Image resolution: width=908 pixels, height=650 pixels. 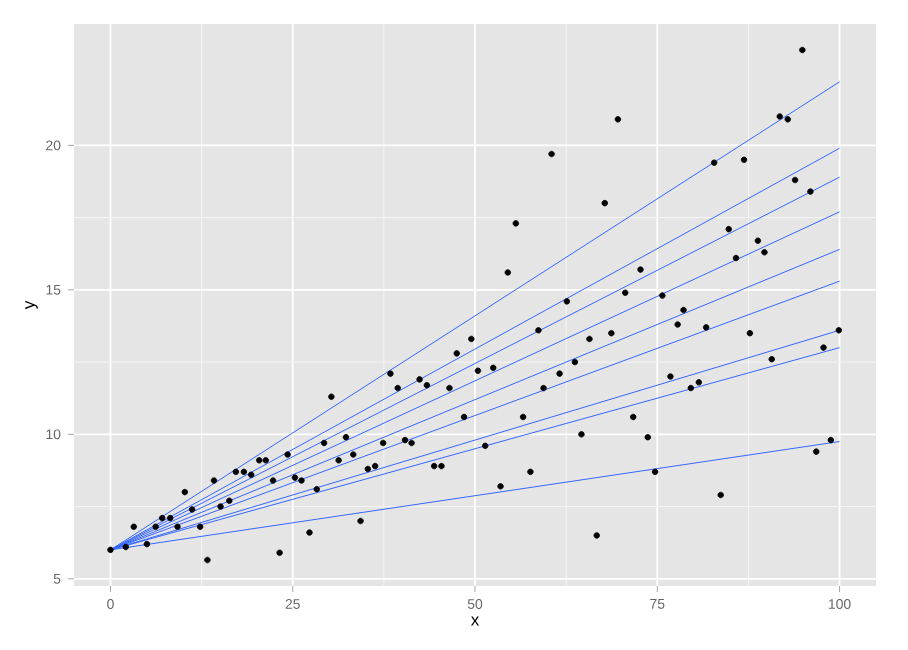 What do you see at coordinates (475, 621) in the screenshot?
I see `x-axis-title: x` at bounding box center [475, 621].